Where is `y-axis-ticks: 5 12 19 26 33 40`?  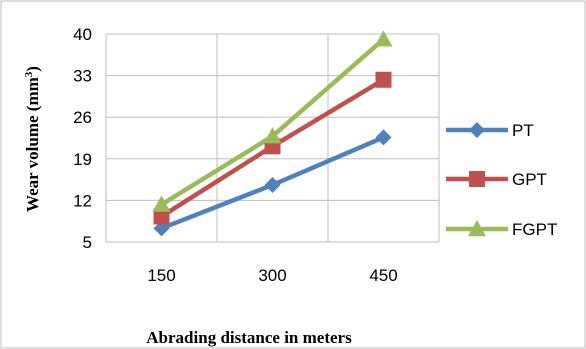
y-axis-ticks: 5 12 19 26 33 40 is located at coordinates (82, 138).